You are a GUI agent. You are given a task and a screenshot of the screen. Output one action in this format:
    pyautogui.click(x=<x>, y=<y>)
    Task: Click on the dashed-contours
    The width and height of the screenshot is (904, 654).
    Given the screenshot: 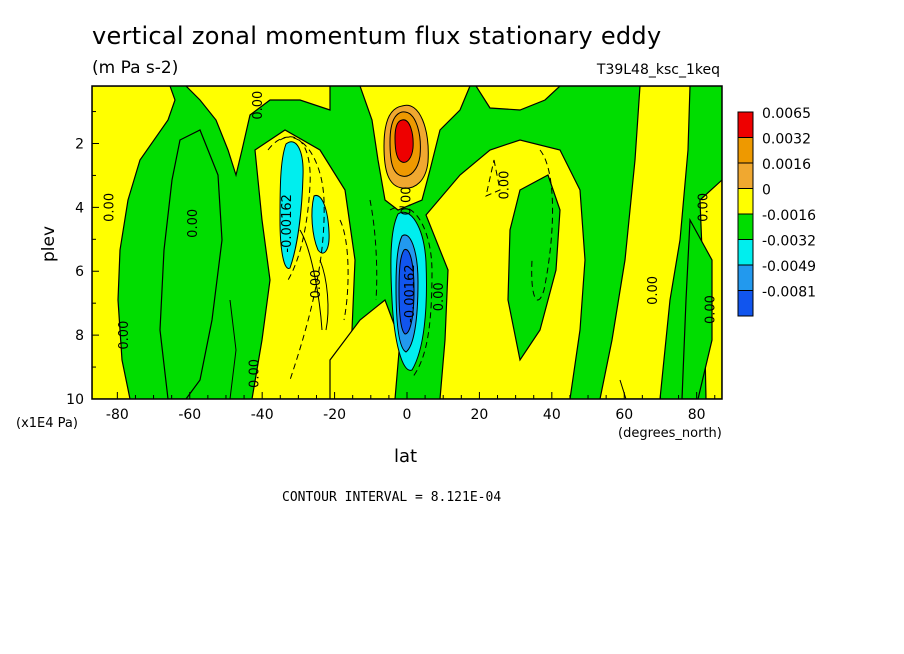 What is the action you would take?
    pyautogui.click(x=410, y=258)
    